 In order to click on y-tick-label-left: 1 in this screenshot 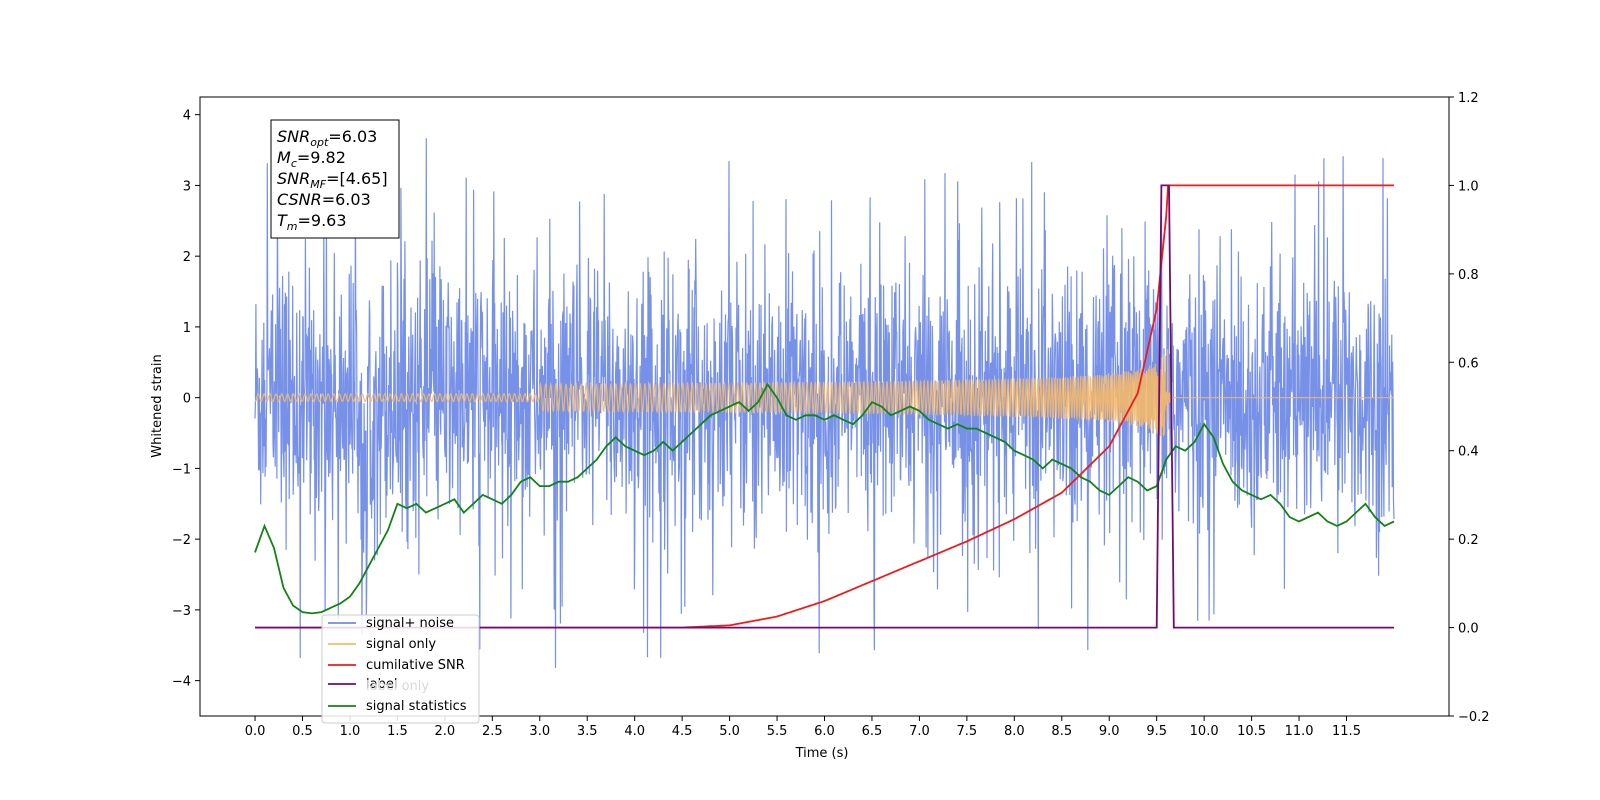, I will do `click(187, 328)`.